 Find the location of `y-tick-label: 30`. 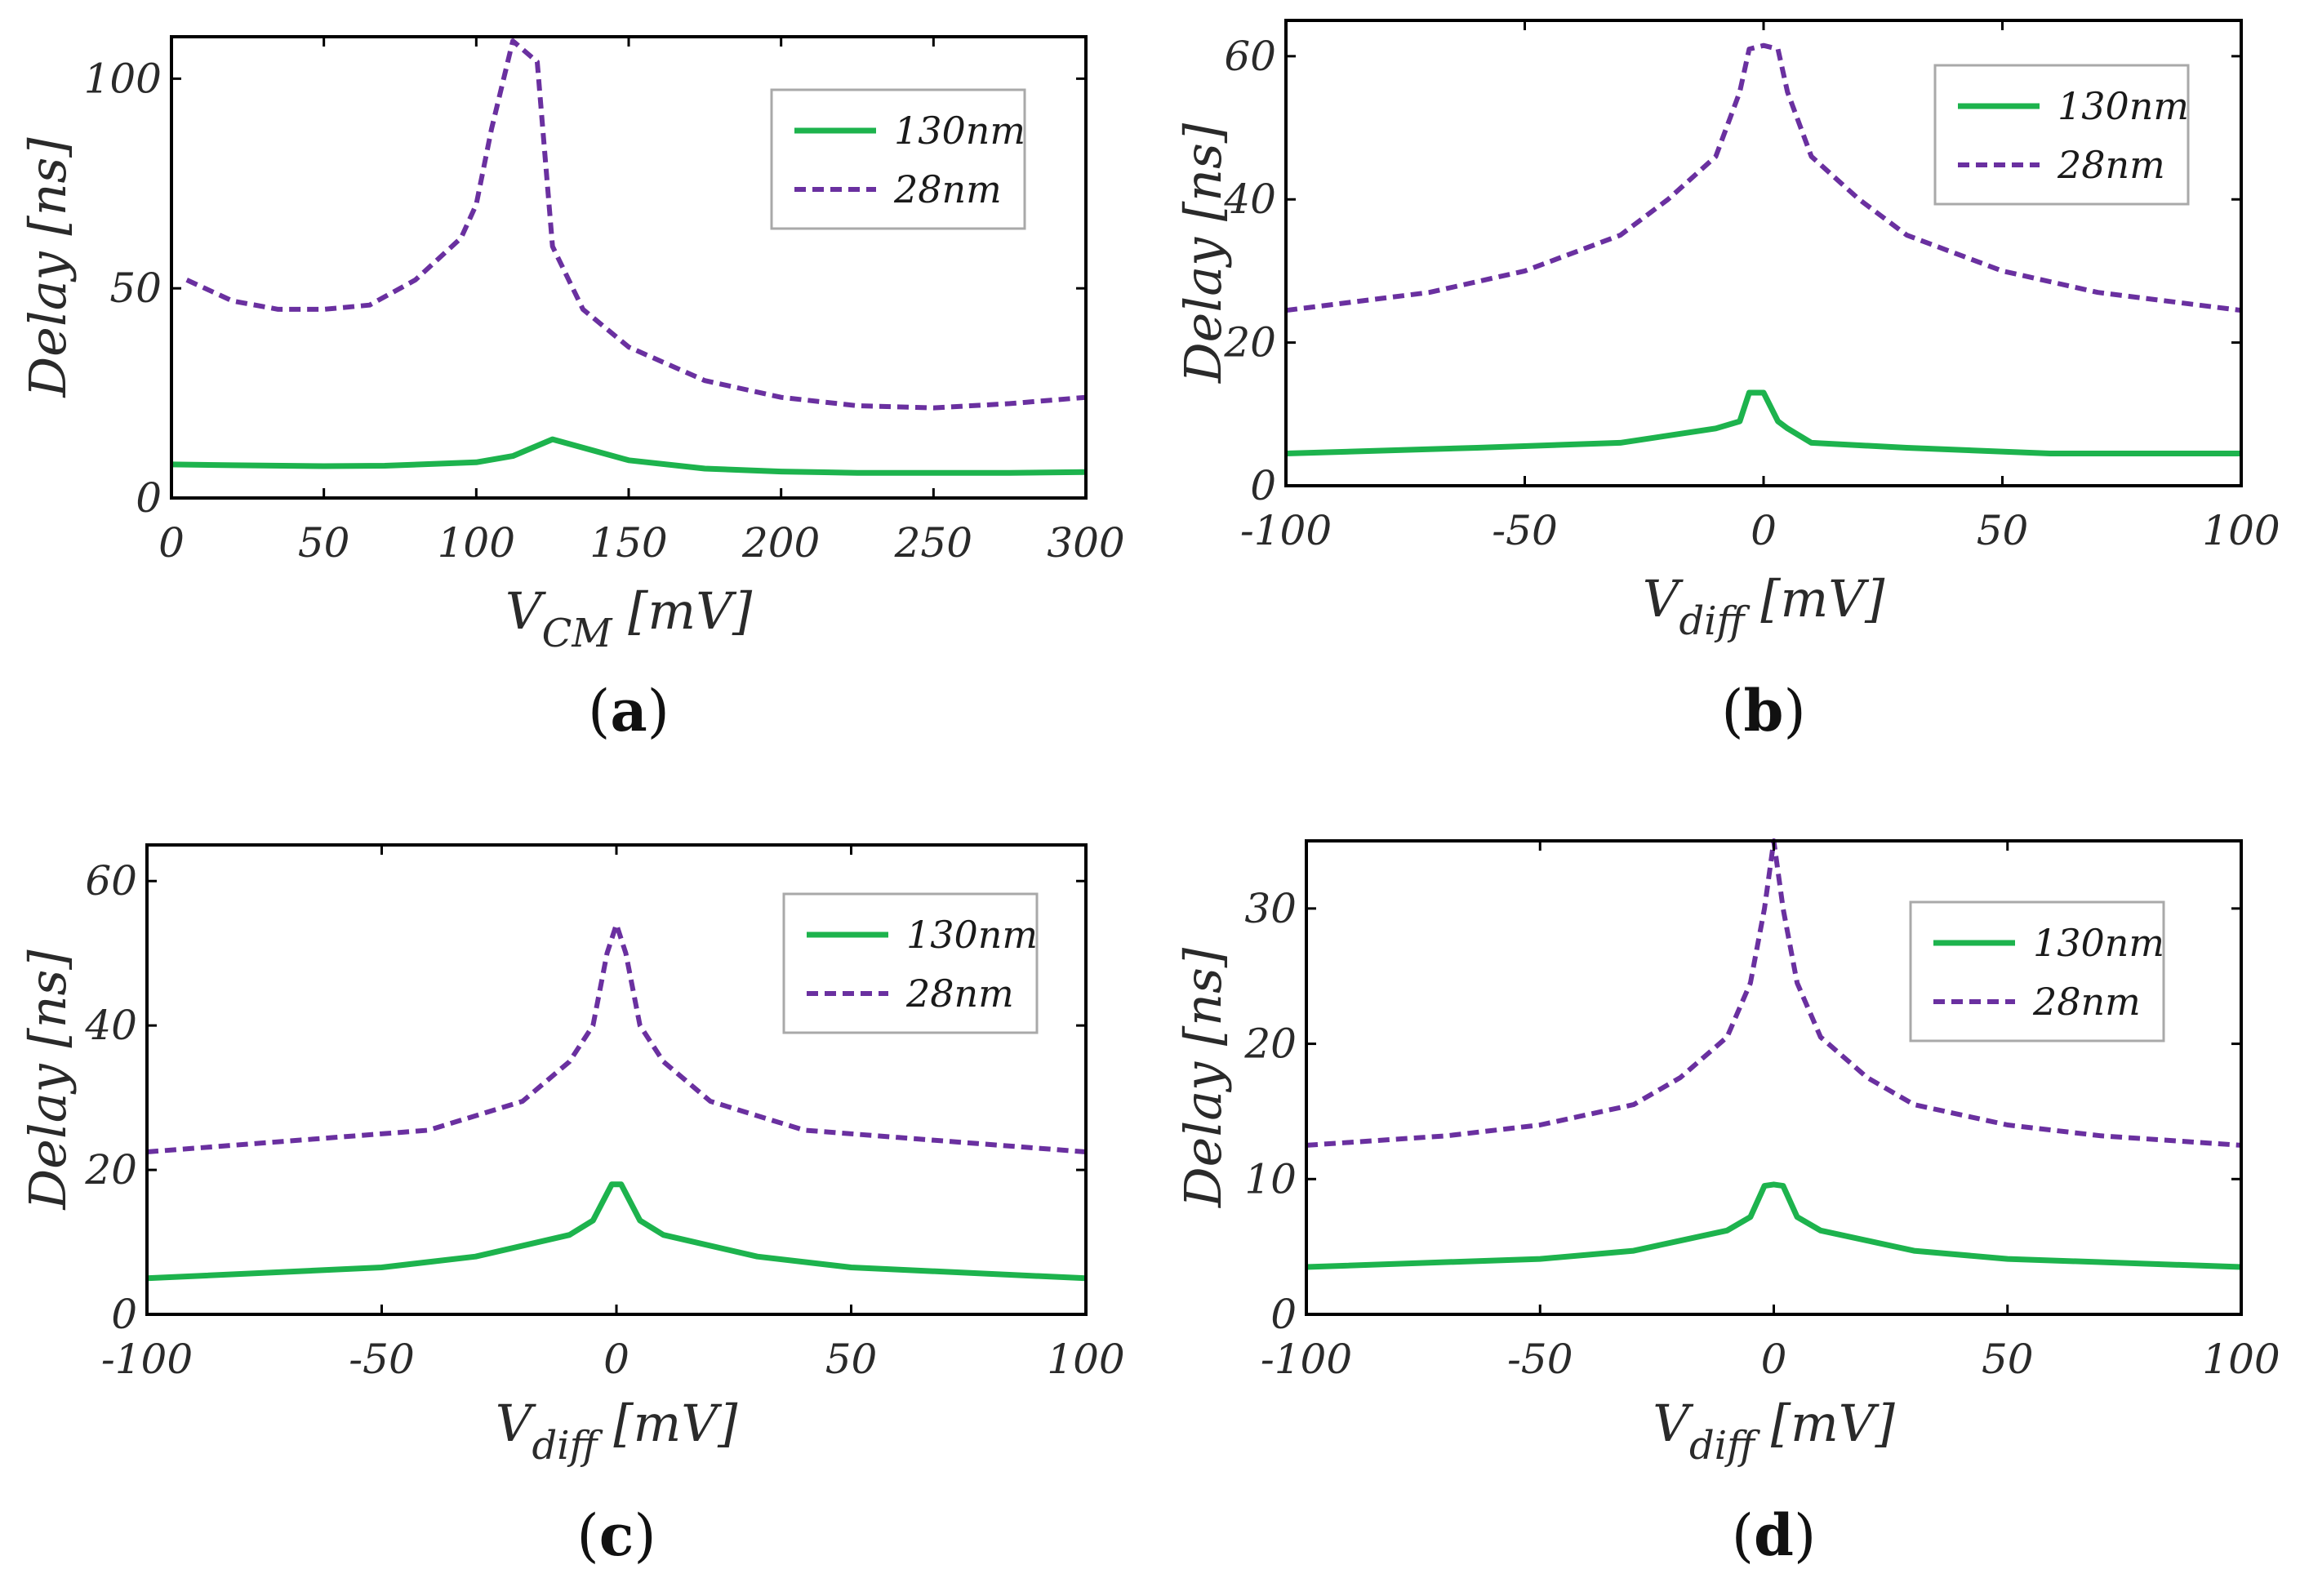

y-tick-label: 30 is located at coordinates (1270, 908).